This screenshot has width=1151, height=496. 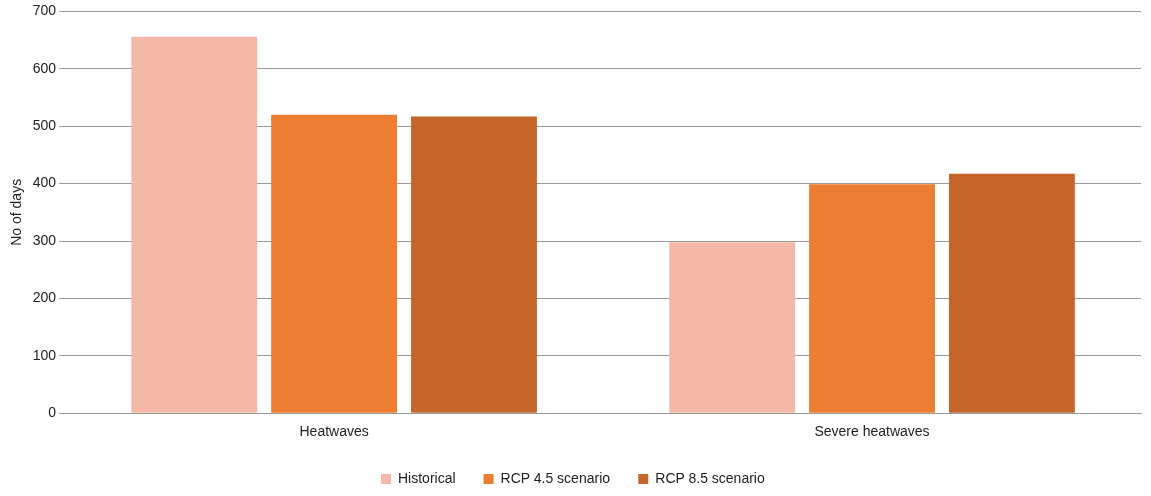 I want to click on x-tick-label: Severe heatwaves, so click(x=872, y=431).